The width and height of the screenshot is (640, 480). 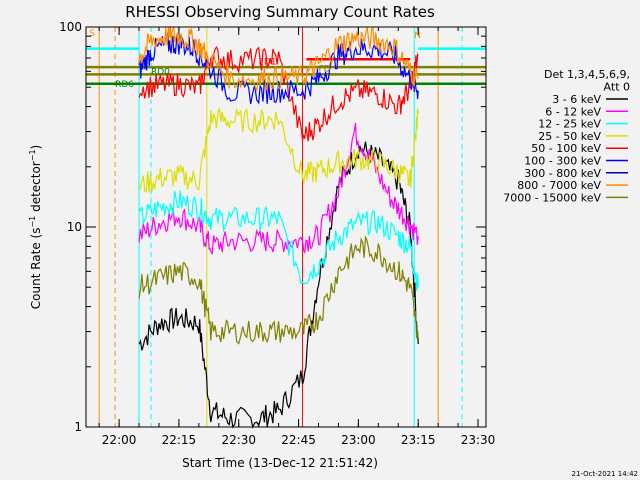 I want to click on legend-header-1: Att 0, so click(x=617, y=87).